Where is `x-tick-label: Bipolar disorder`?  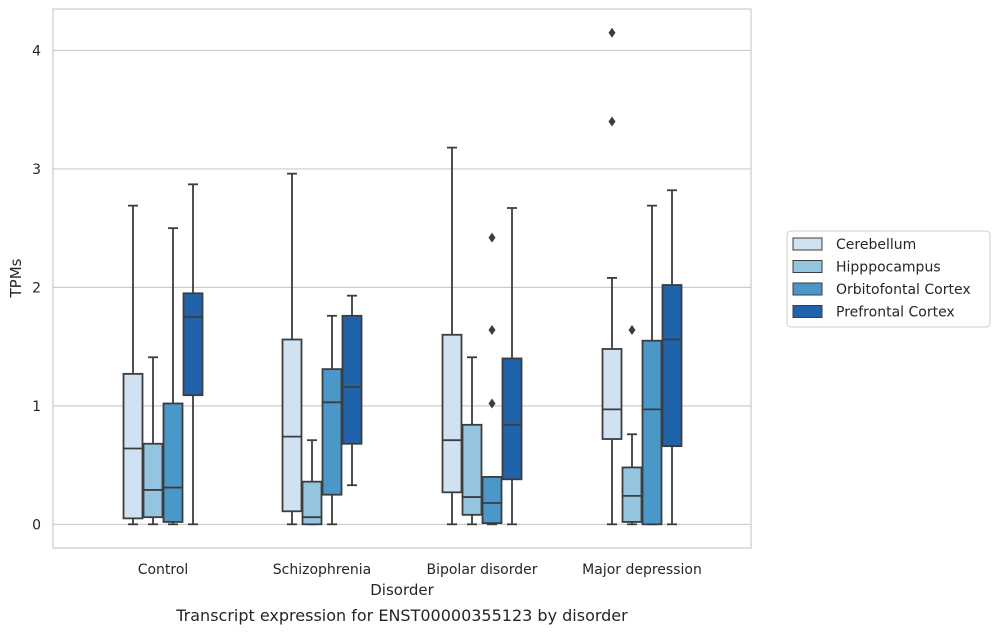
x-tick-label: Bipolar disorder is located at coordinates (481, 570).